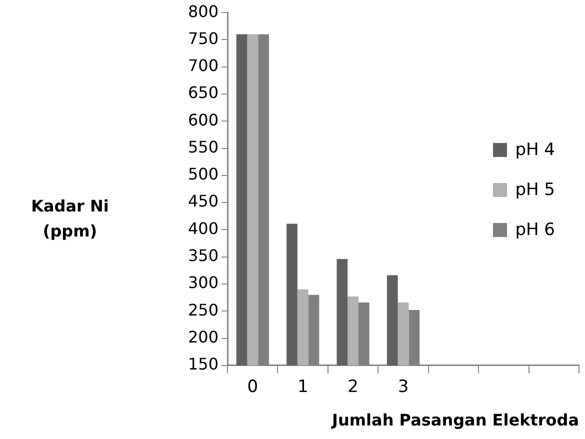 The image size is (585, 439). What do you see at coordinates (203, 201) in the screenshot?
I see `y-tick-label: 450` at bounding box center [203, 201].